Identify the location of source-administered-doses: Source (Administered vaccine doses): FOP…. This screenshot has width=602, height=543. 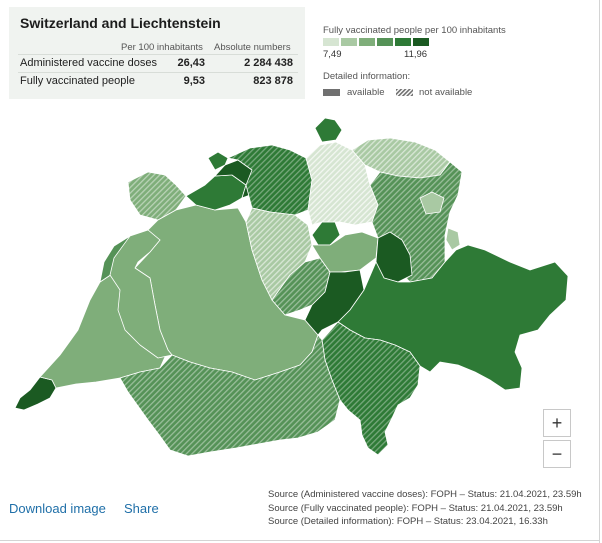
(425, 494).